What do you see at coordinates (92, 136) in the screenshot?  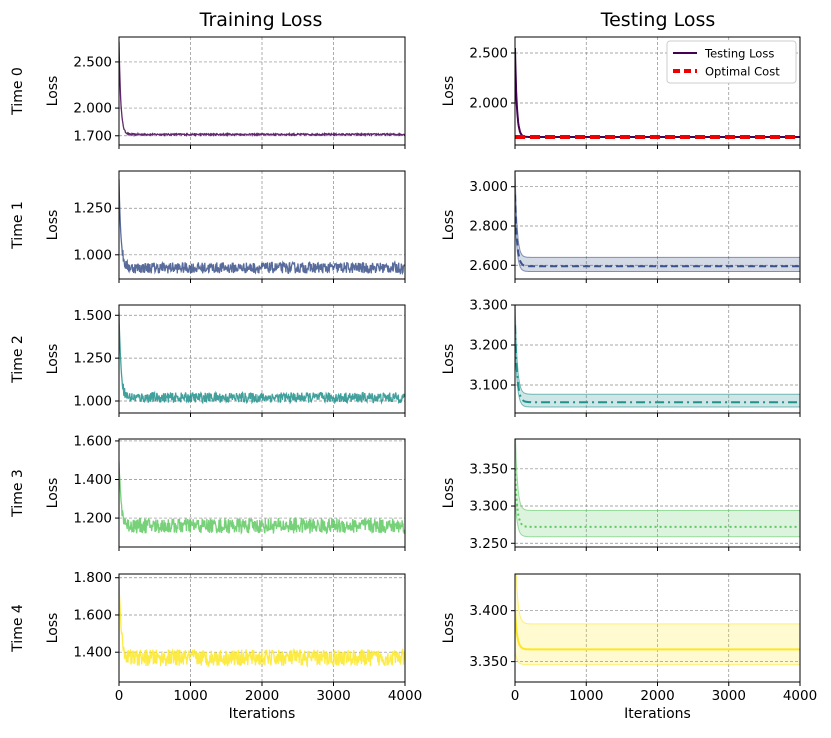 I see `y-tick-label: 1.700` at bounding box center [92, 136].